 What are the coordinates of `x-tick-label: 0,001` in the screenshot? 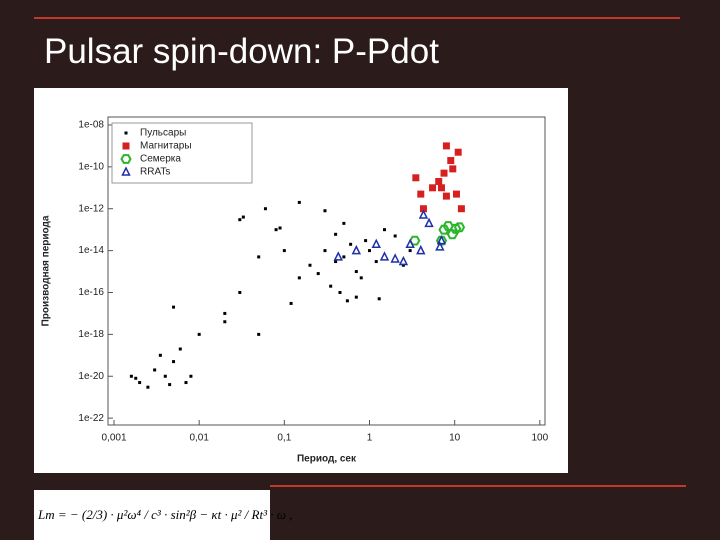 It's located at (113, 438).